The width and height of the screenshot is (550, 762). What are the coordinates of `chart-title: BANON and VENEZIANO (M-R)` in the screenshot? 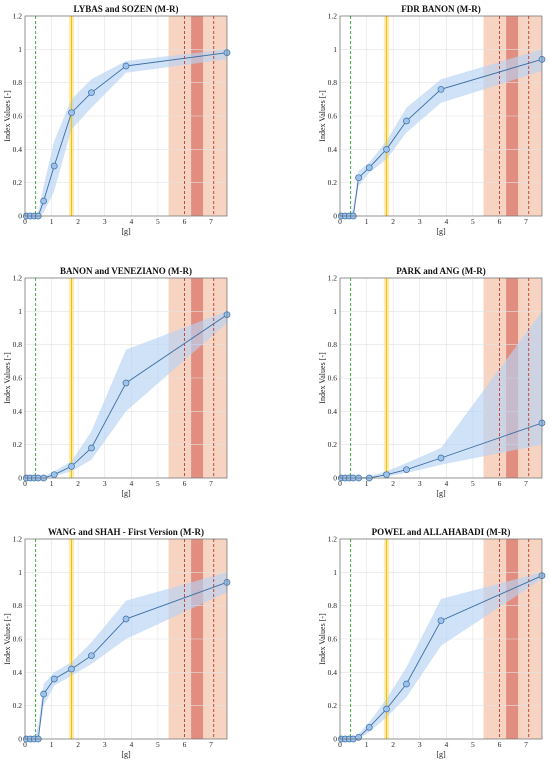 It's located at (126, 271).